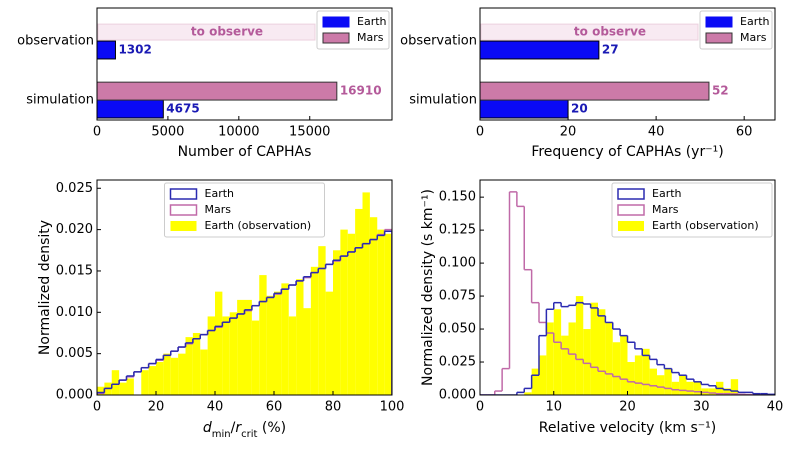 Image resolution: width=800 pixels, height=449 pixels. I want to click on x-tick-label: 10, so click(553, 407).